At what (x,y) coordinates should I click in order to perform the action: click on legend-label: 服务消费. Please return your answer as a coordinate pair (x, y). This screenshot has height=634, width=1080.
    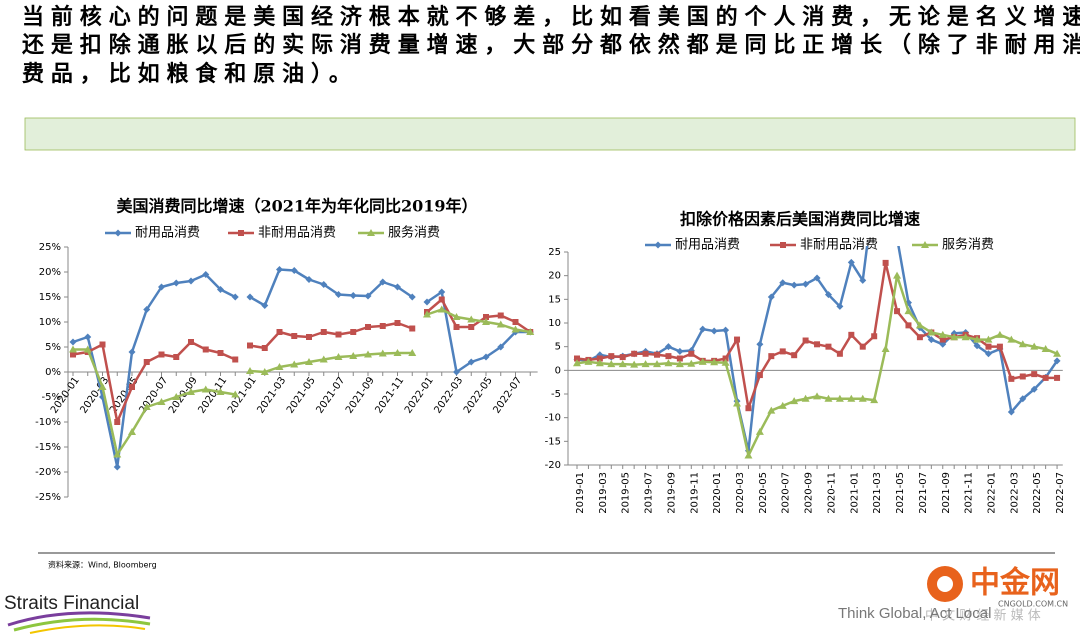
    Looking at the image, I should click on (414, 233).